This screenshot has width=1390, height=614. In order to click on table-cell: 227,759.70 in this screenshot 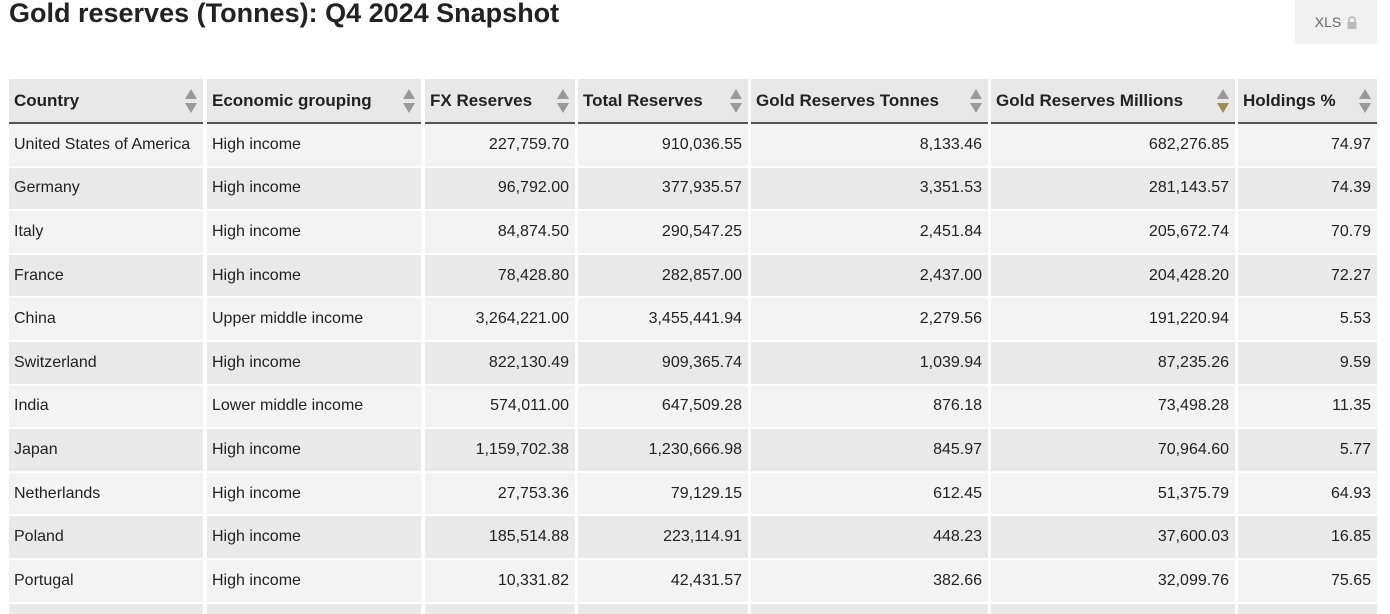, I will do `click(500, 145)`.